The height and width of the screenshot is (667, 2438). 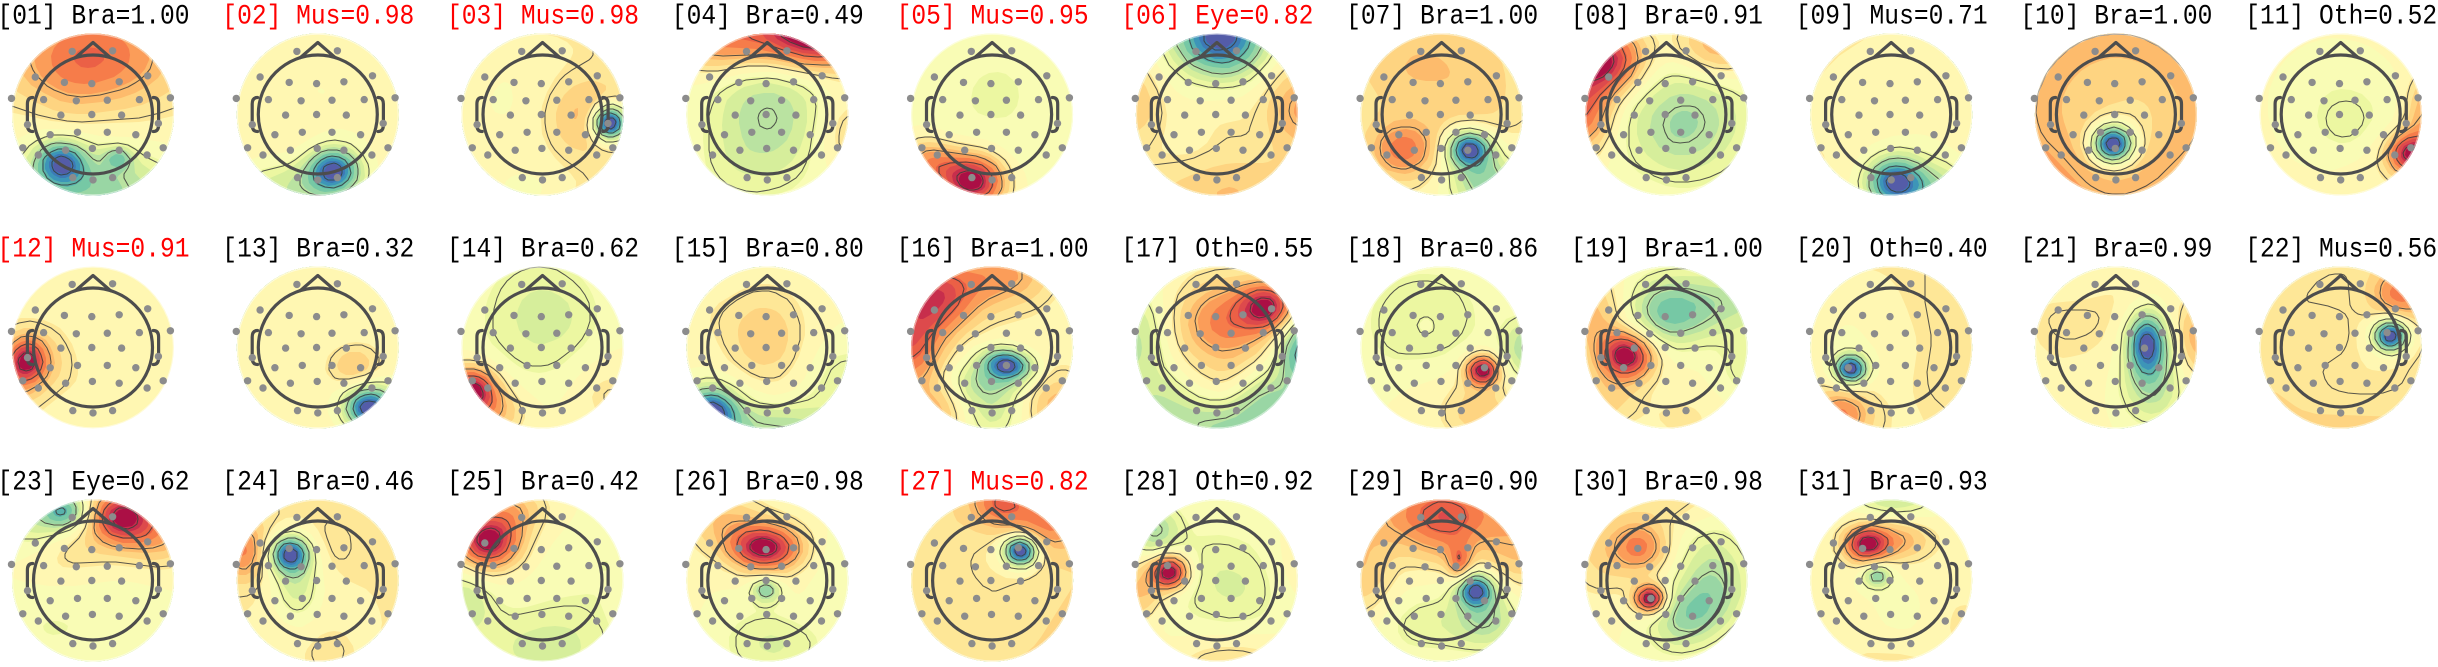 What do you see at coordinates (1442, 250) in the screenshot?
I see `svg-text: [18] Bra=0.86` at bounding box center [1442, 250].